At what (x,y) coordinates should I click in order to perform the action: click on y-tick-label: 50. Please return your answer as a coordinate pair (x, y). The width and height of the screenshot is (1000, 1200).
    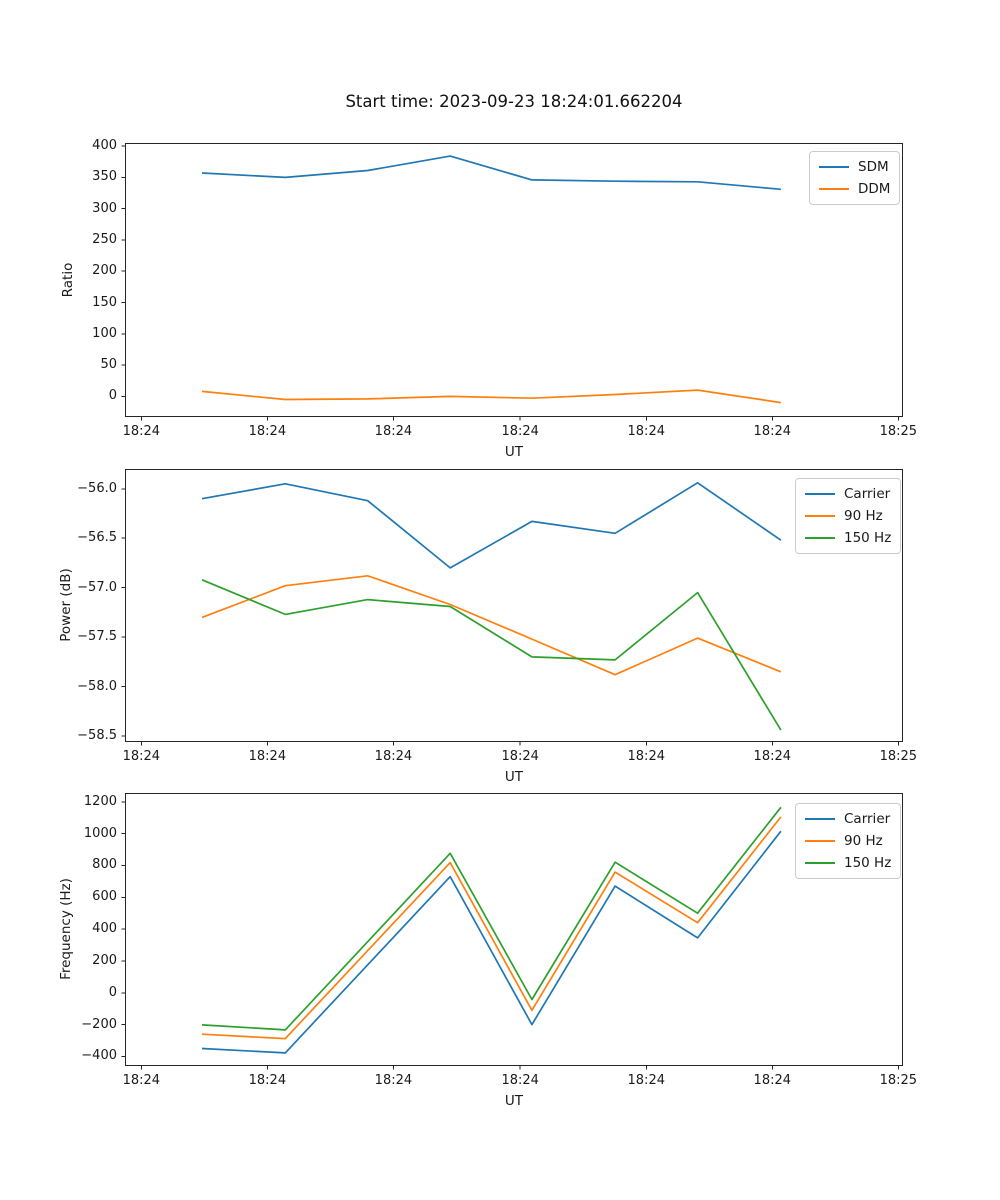
    Looking at the image, I should click on (108, 365).